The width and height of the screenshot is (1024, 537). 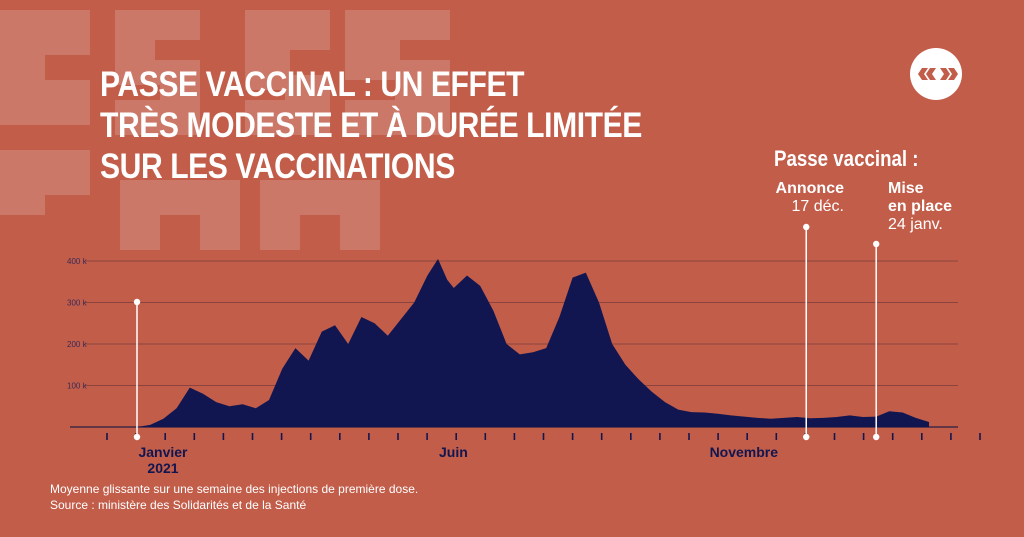 What do you see at coordinates (453, 452) in the screenshot?
I see `x-month-label: Juin` at bounding box center [453, 452].